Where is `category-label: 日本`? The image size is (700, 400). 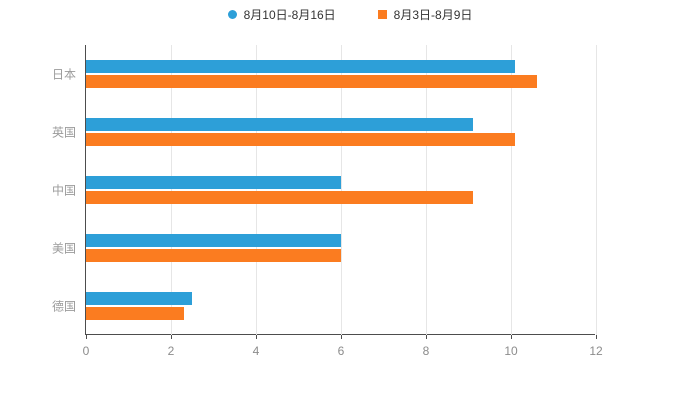 category-label: 日本 is located at coordinates (63, 74).